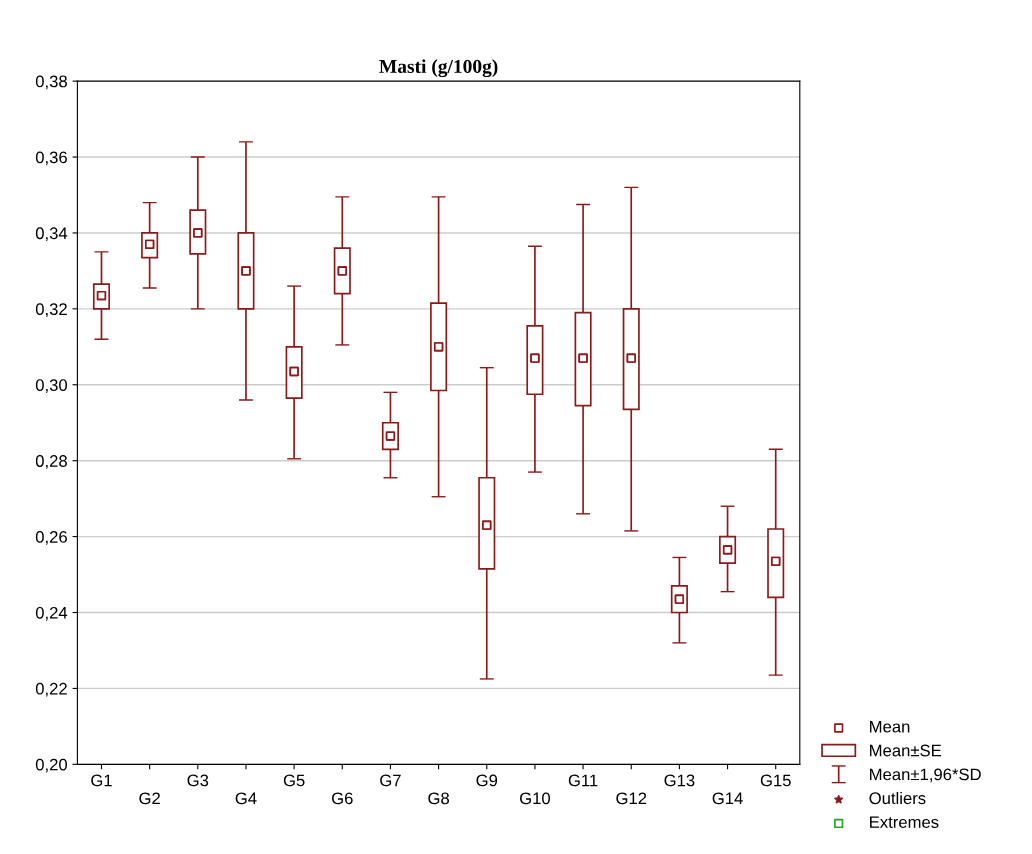 The height and width of the screenshot is (854, 1032). Describe the element at coordinates (51, 689) in the screenshot. I see `y-tick-label: 0,22` at that location.